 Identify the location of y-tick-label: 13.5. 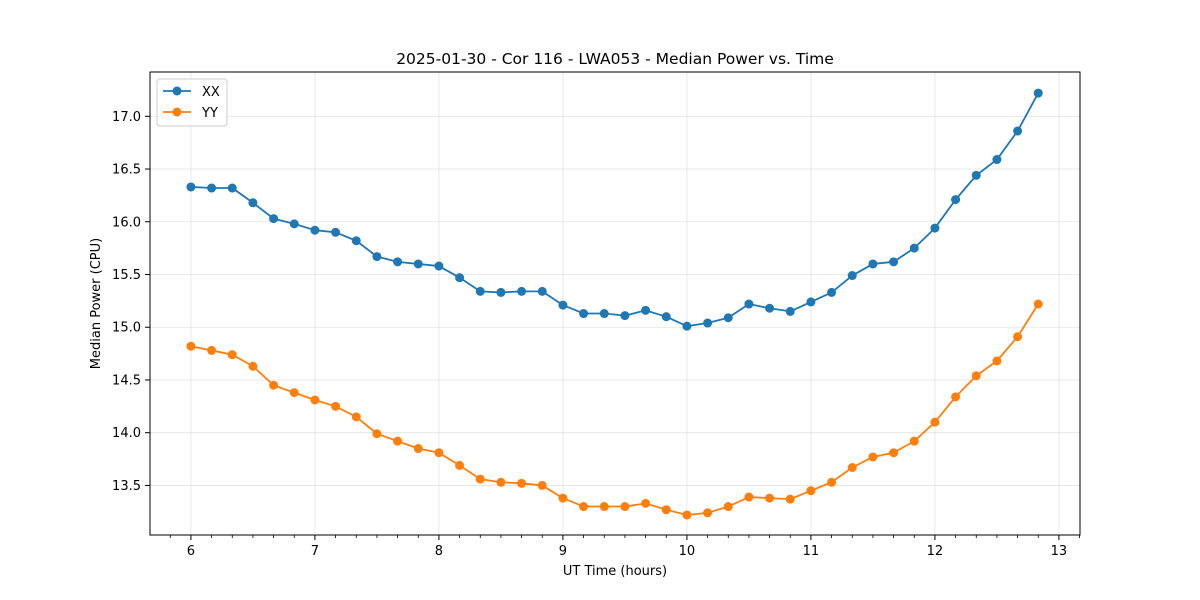
(126, 486).